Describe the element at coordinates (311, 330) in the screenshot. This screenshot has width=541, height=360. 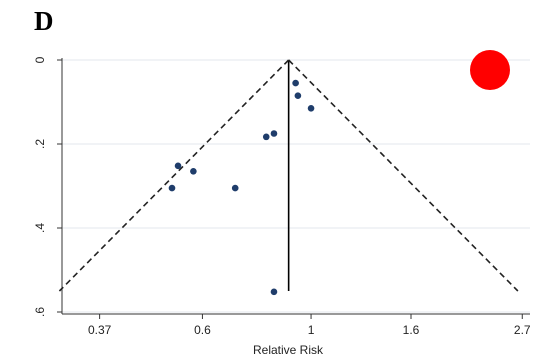
I see `x-tick-label: 1` at that location.